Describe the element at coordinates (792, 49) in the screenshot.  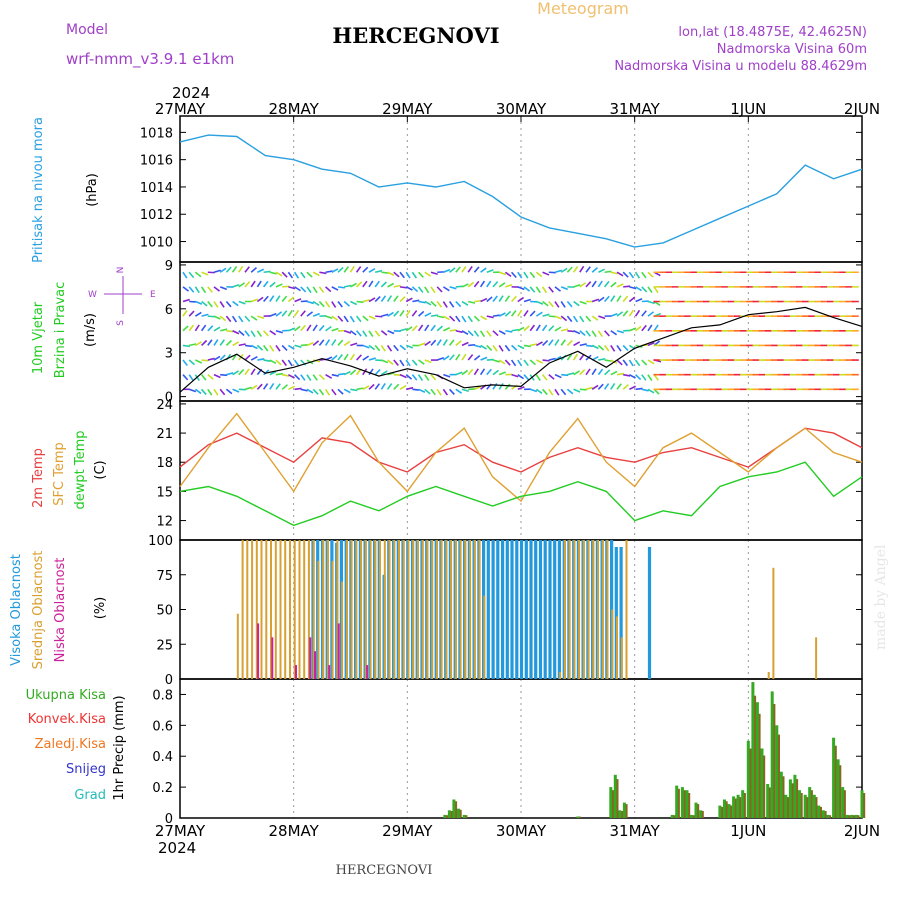
I see `altitude-label: Nadmorska Visina 60m` at that location.